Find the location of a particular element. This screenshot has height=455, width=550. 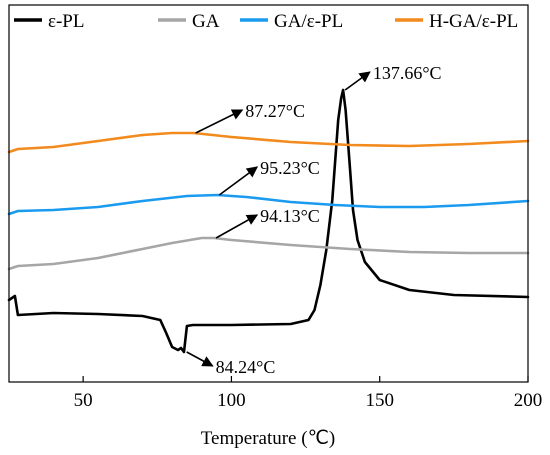

legend-label: H-GA/ε-PL is located at coordinates (473, 21).